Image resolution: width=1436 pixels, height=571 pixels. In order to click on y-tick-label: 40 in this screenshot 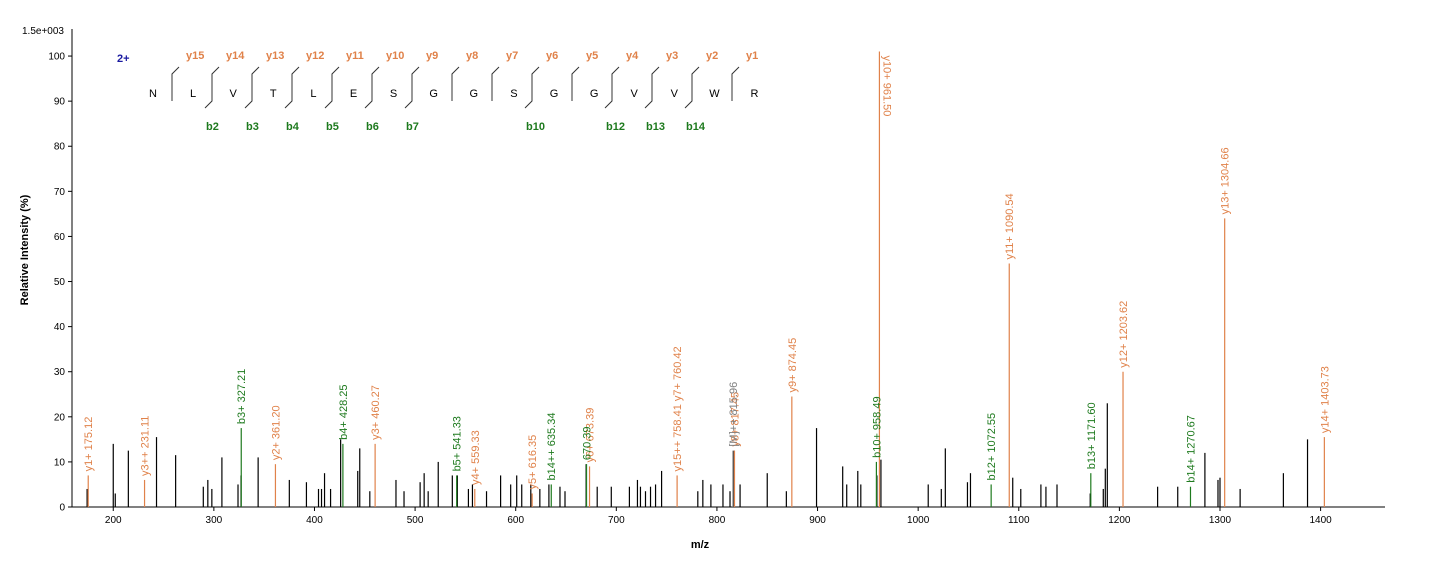, I will do `click(60, 327)`.